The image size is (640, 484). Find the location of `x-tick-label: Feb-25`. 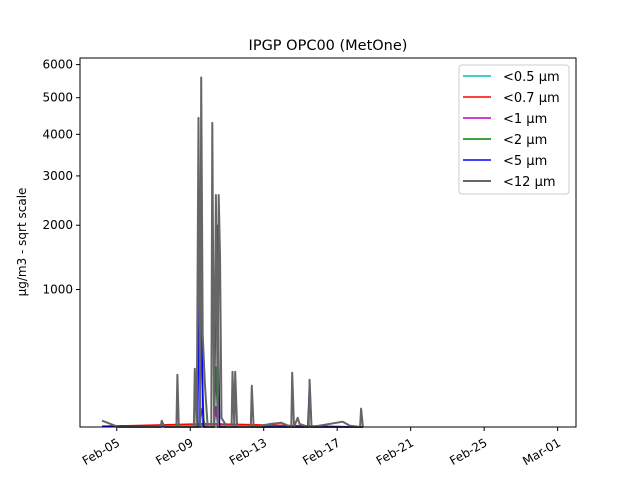

x-tick-label: Feb-25 is located at coordinates (468, 451).